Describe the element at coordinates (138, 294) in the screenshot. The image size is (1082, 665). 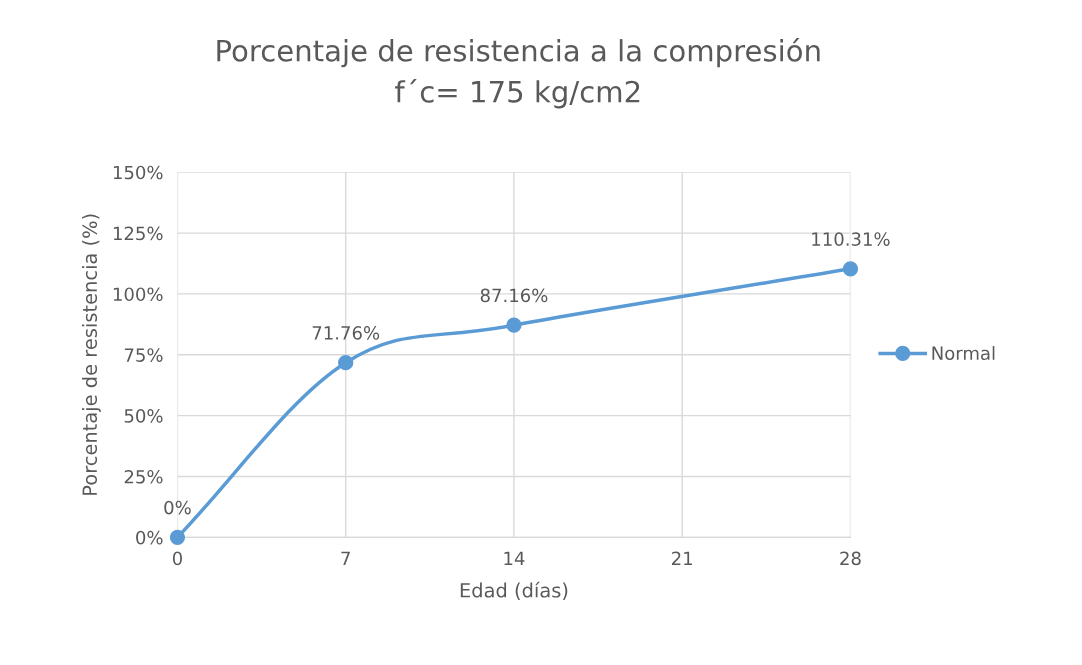
I see `y-tick-label: 100%` at that location.